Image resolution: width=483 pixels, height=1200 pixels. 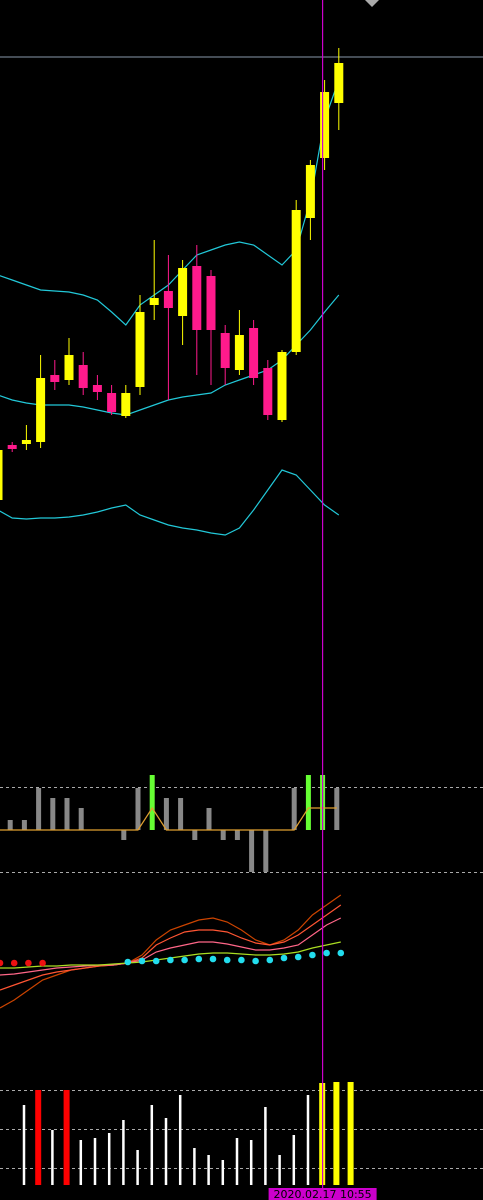 I want to click on cursor-label-box, so click(x=322, y=1194).